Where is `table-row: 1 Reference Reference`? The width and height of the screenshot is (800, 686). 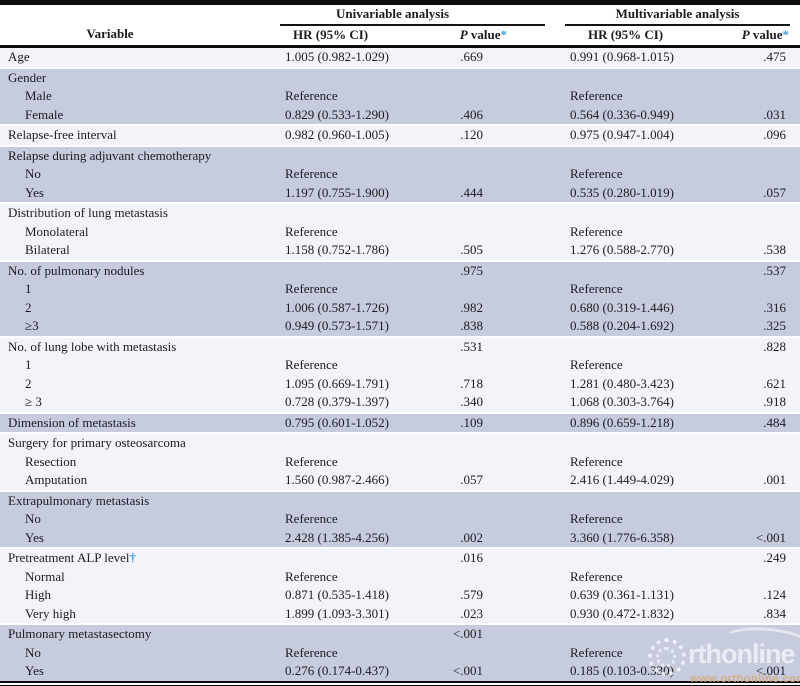 table-row: 1 Reference Reference is located at coordinates (400, 289).